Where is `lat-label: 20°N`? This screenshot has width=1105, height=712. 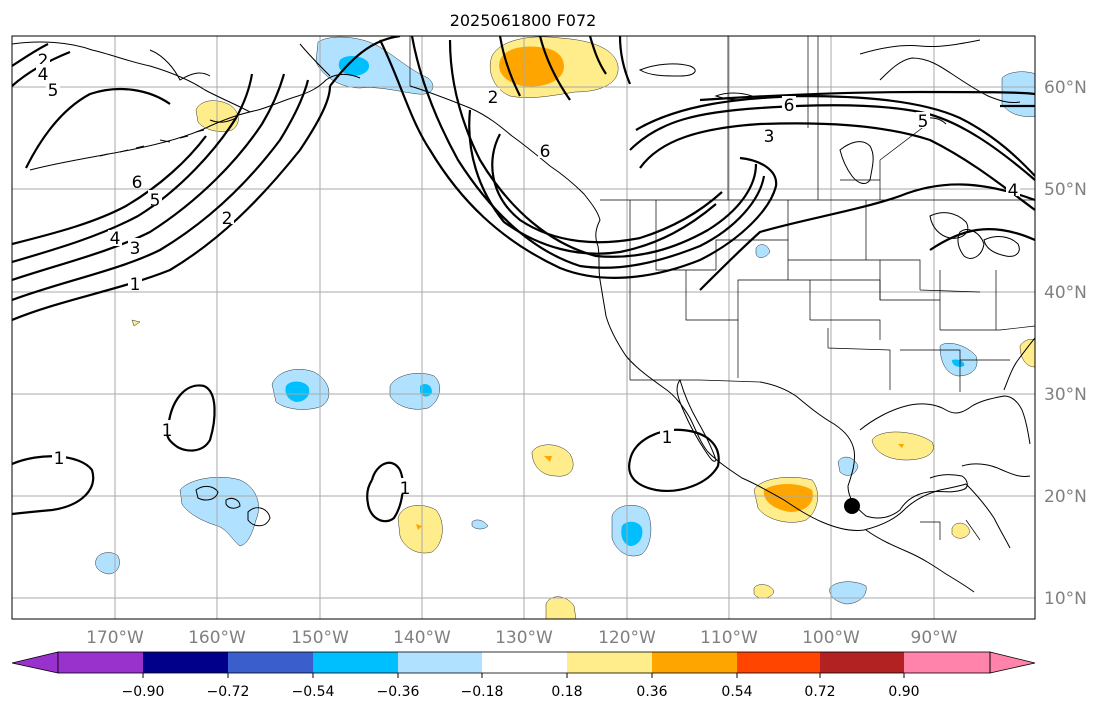 lat-label: 20°N is located at coordinates (1065, 497).